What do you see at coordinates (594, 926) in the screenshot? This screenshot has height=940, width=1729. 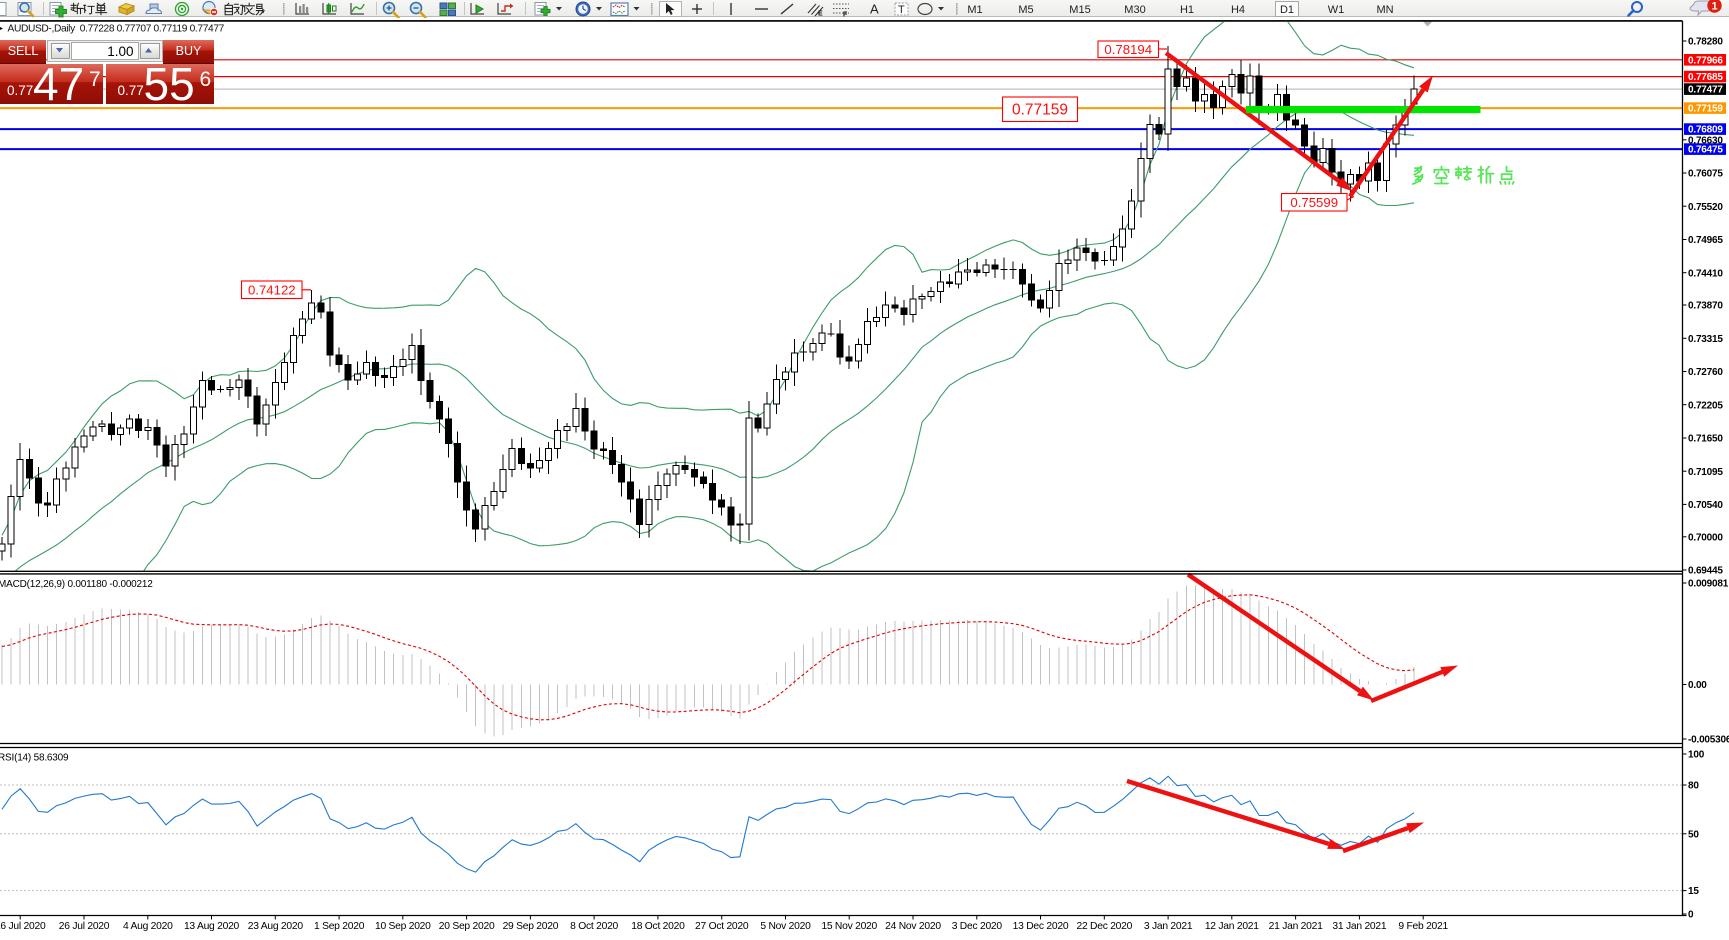 I see `svg-text: 8 Oct 2020` at bounding box center [594, 926].